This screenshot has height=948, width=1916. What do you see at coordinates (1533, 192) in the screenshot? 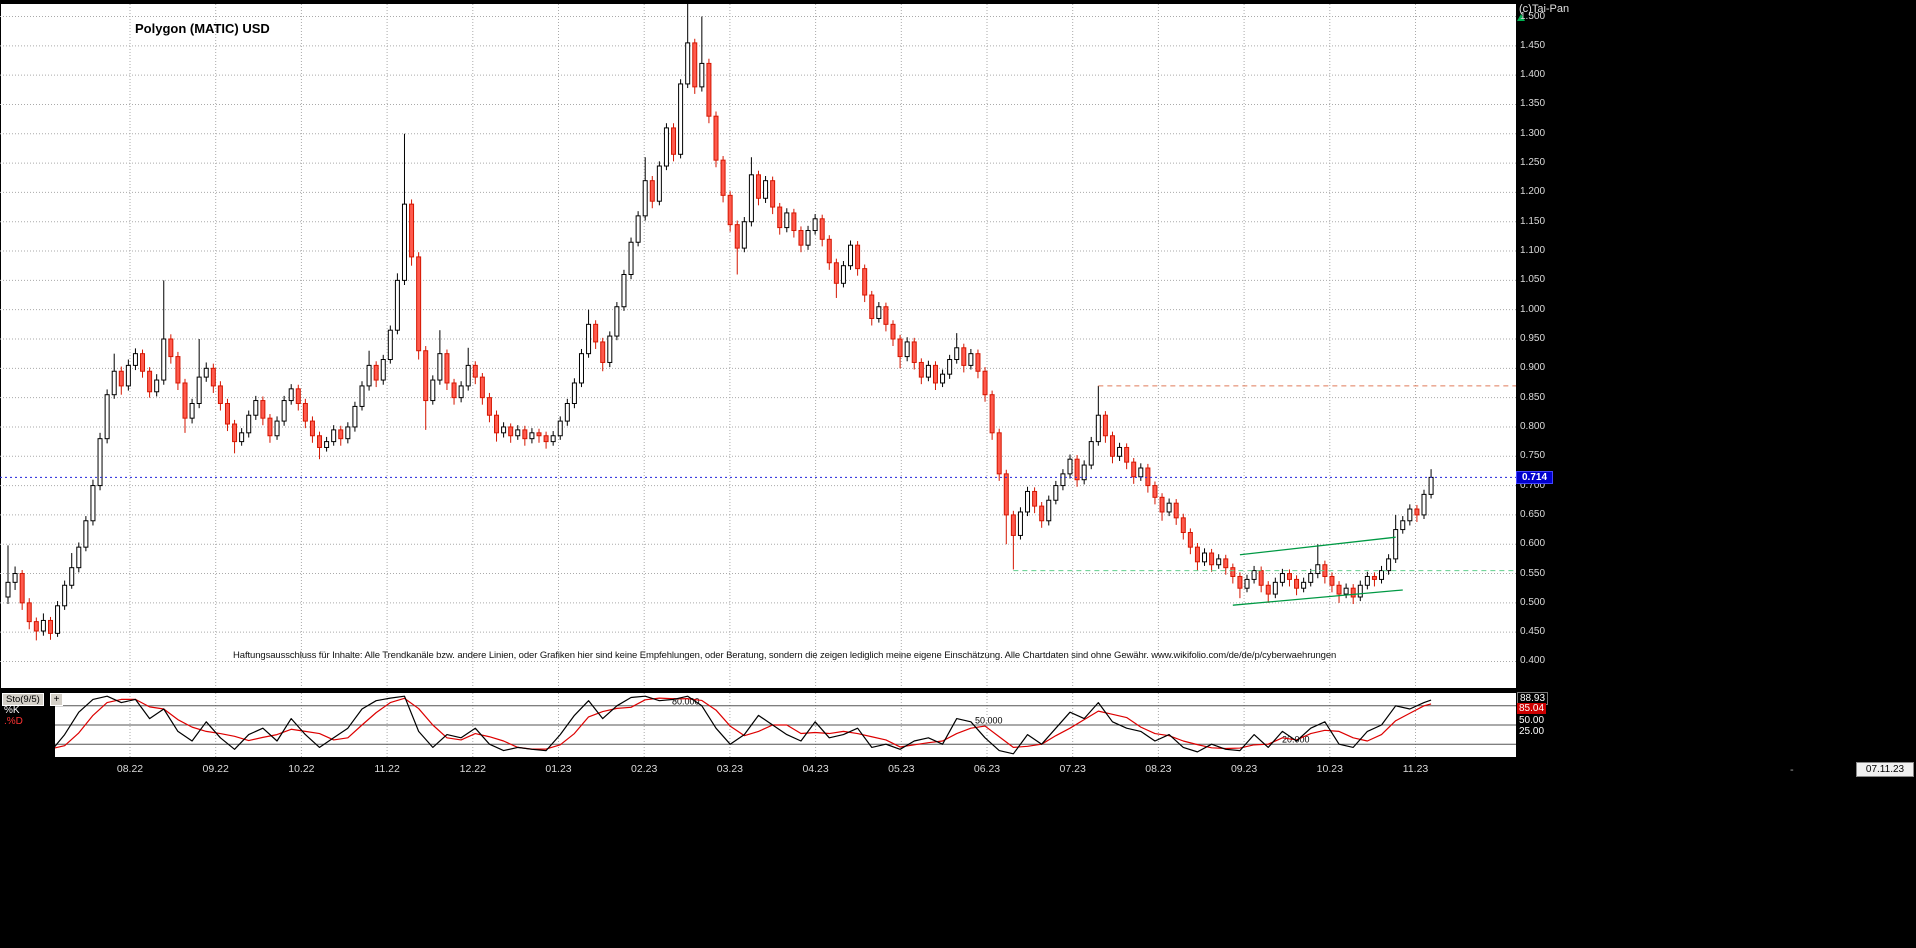
I see `price-tick-label: 1.200` at bounding box center [1533, 192].